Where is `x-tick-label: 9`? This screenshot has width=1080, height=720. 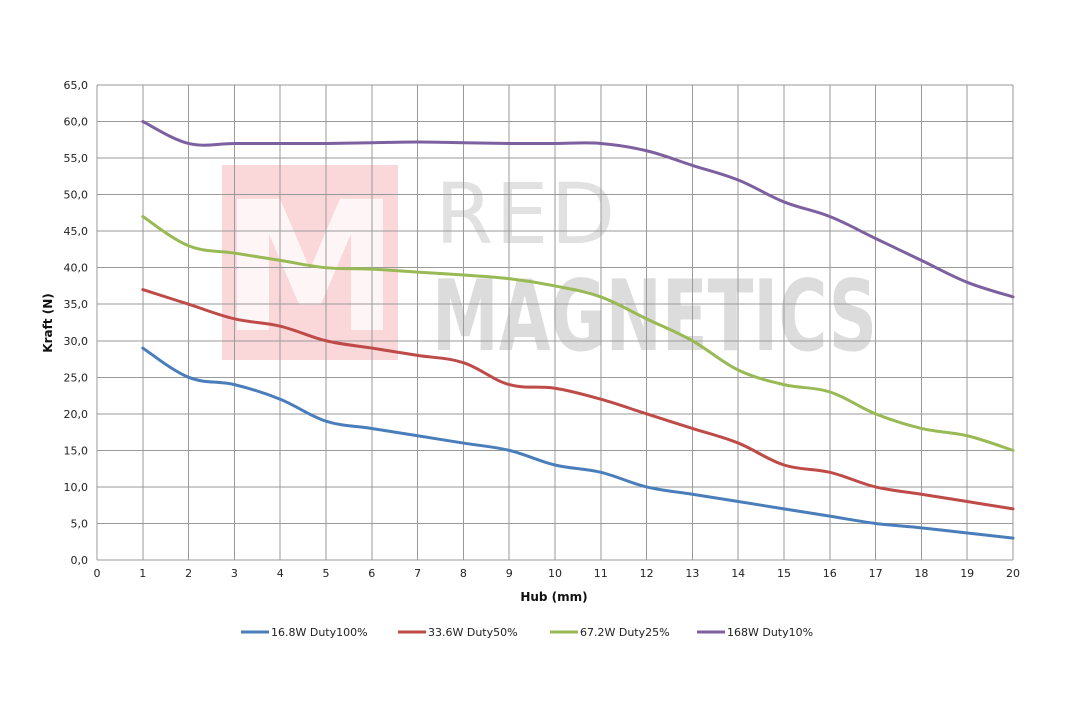 x-tick-label: 9 is located at coordinates (509, 573).